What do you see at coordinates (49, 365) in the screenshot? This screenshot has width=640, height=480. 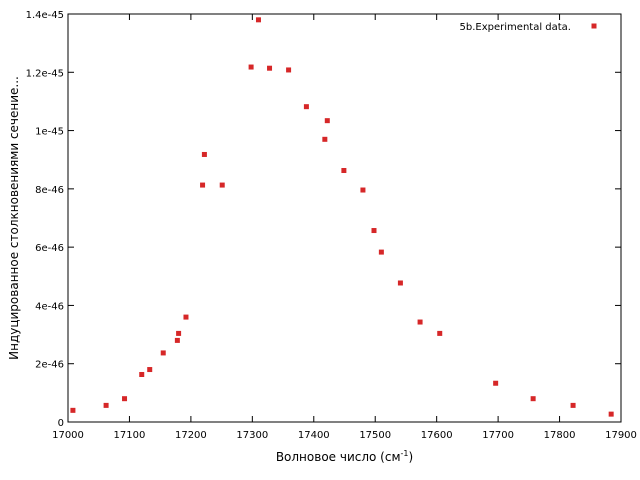 I see `y-tick-label: 2e-46` at bounding box center [49, 365].